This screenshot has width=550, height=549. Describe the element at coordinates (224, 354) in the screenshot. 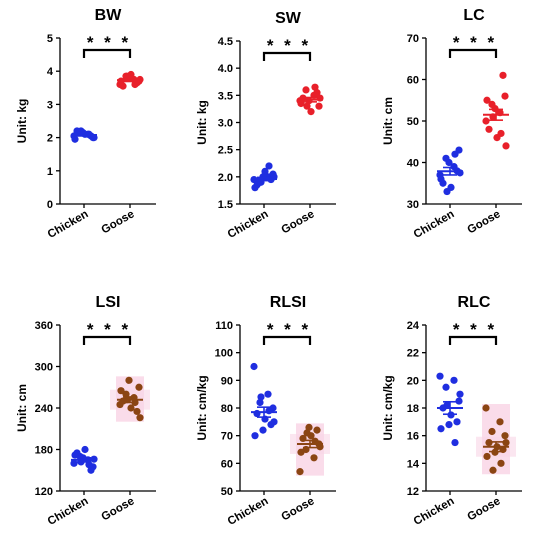

I see `y-tick-label: 100` at that location.